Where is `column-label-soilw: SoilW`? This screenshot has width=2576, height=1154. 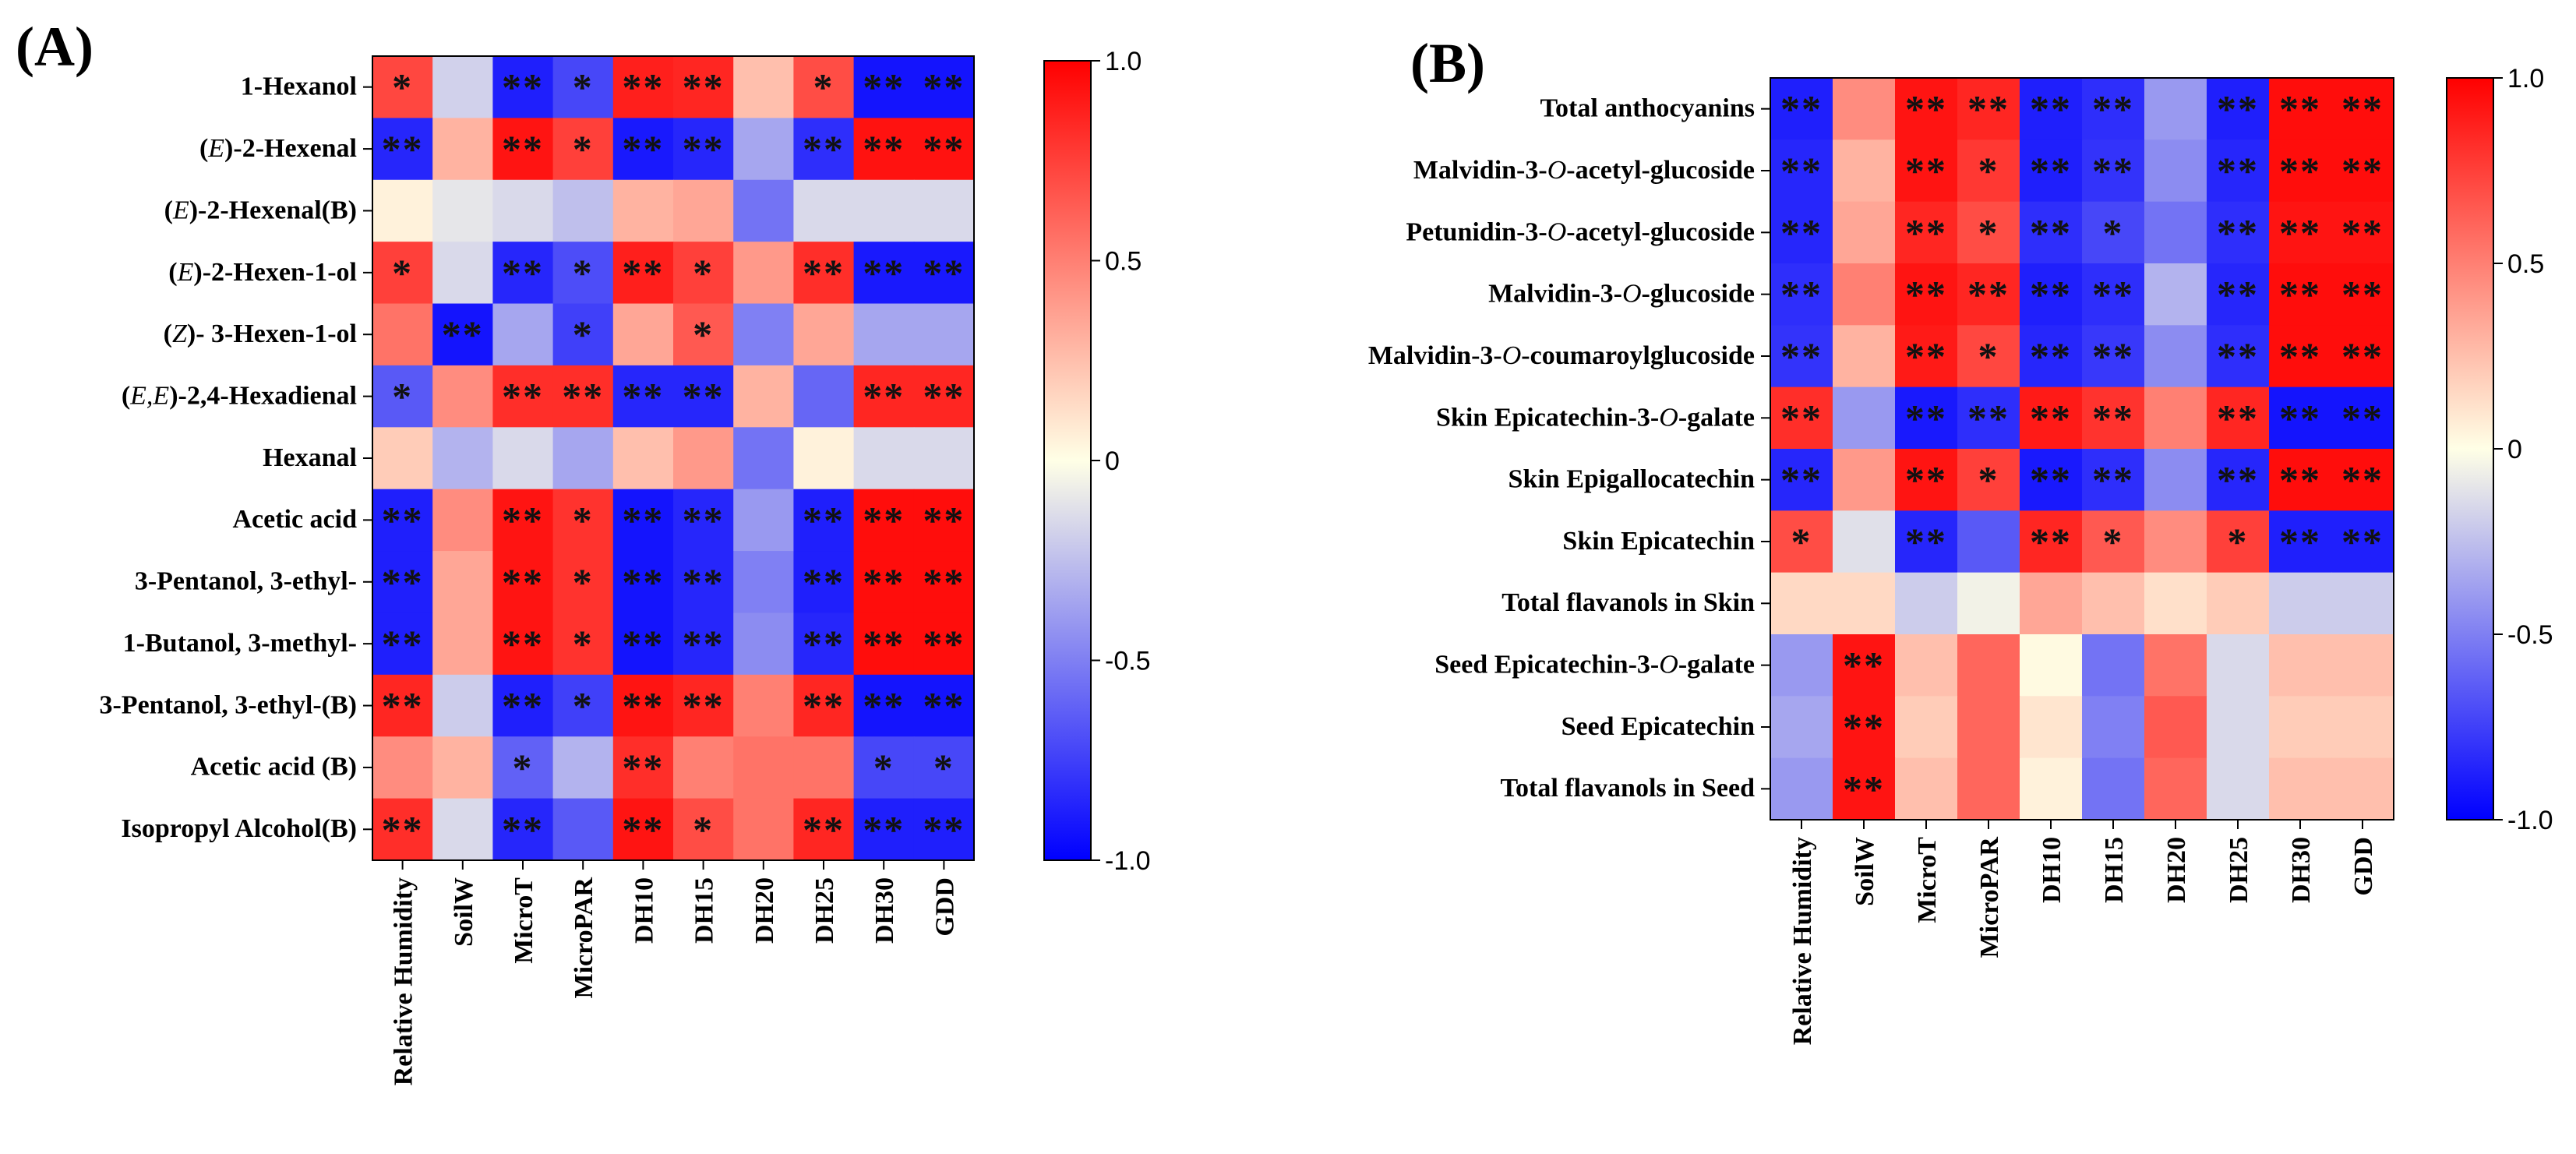 column-label-soilw: SoilW is located at coordinates (464, 912).